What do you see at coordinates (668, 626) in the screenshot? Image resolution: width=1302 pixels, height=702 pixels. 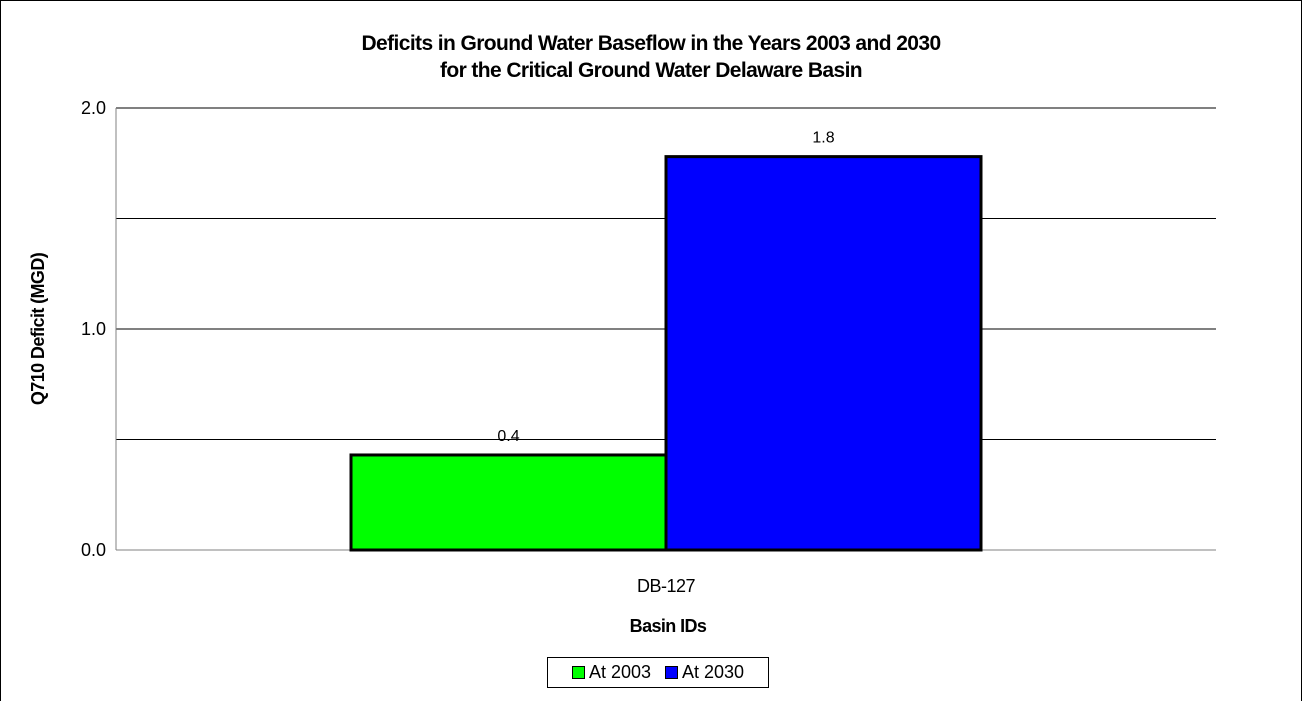 I see `x-axis-title: Basin IDs` at bounding box center [668, 626].